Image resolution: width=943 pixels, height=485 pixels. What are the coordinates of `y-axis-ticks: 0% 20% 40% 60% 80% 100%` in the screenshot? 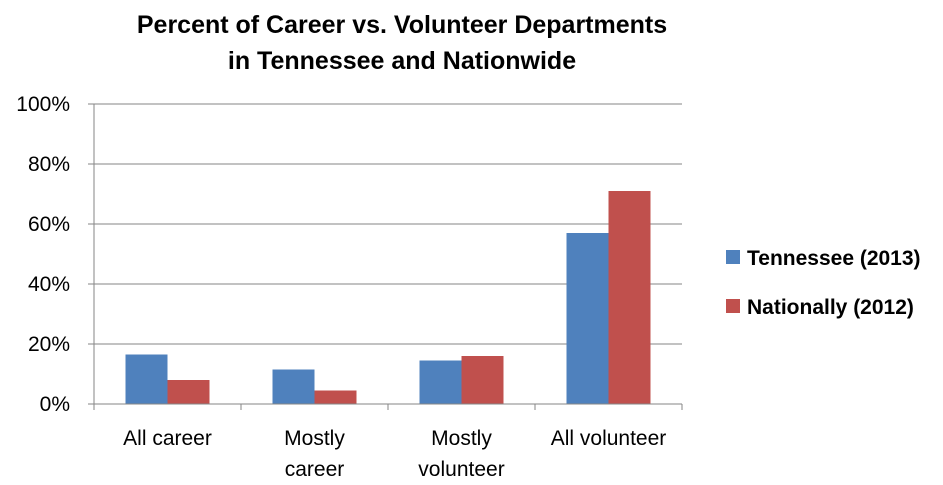 It's located at (55, 254).